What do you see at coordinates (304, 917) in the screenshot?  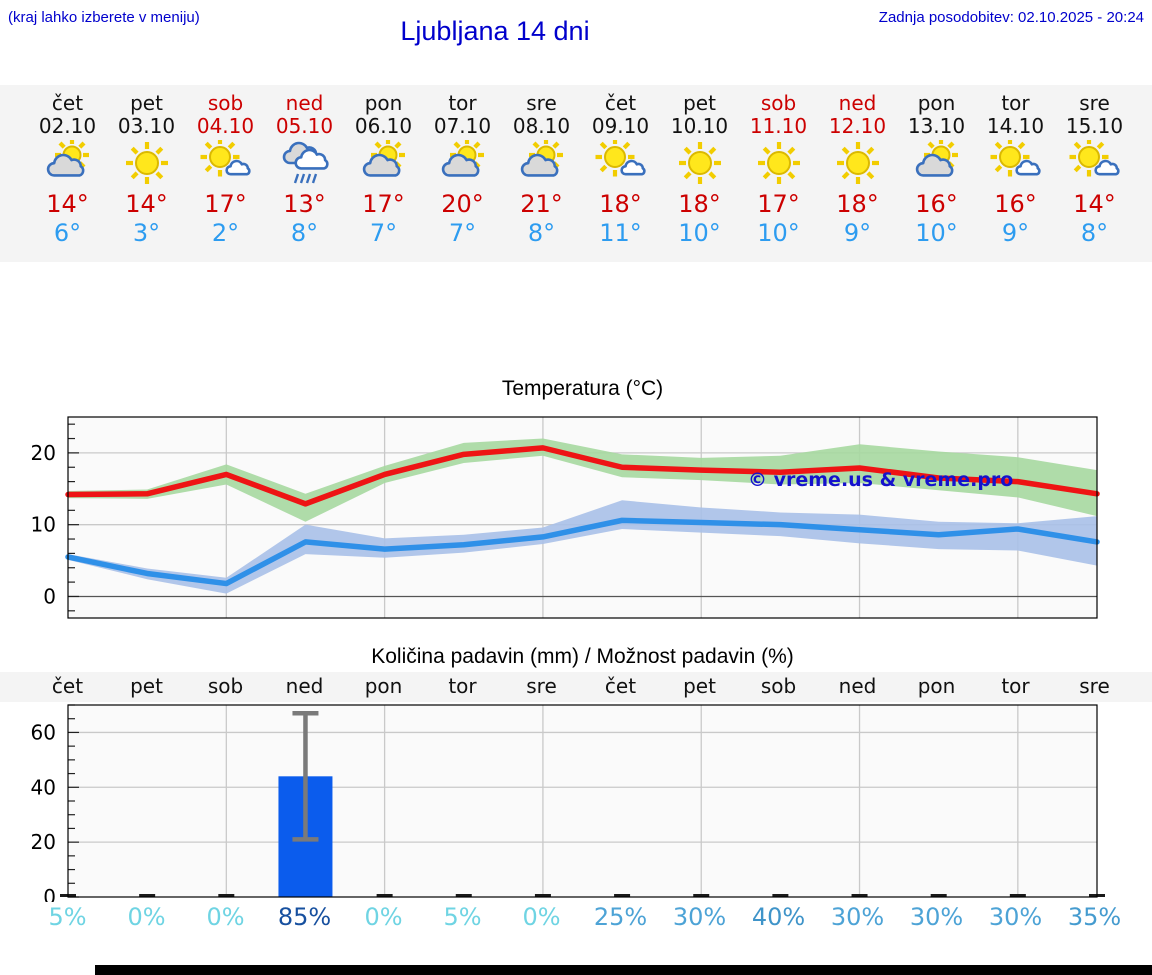 I see `precip-probability: 85%` at bounding box center [304, 917].